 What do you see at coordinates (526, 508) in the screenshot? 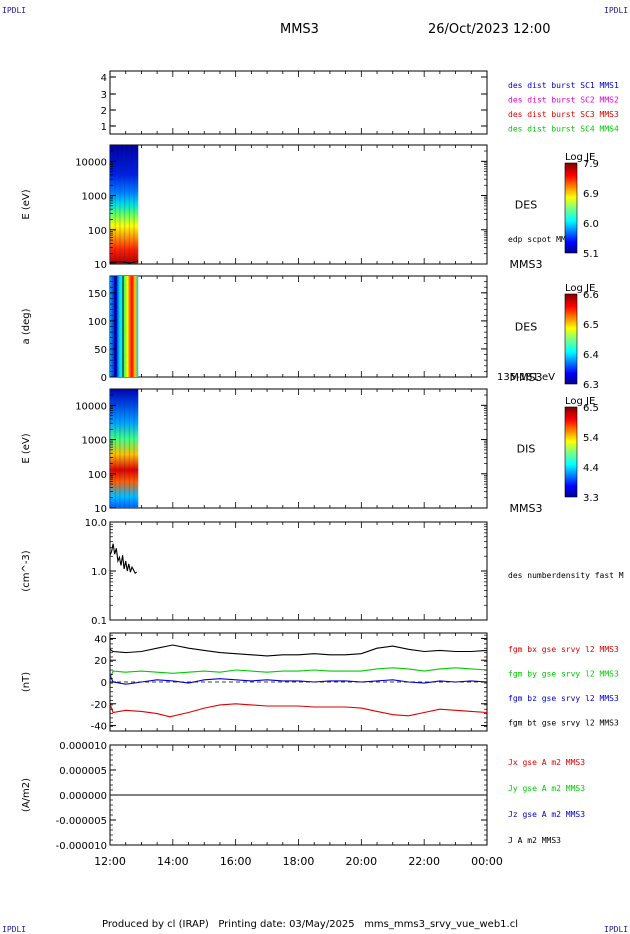
I see `dis-energy-spacecraft-label: MMS3` at bounding box center [526, 508].